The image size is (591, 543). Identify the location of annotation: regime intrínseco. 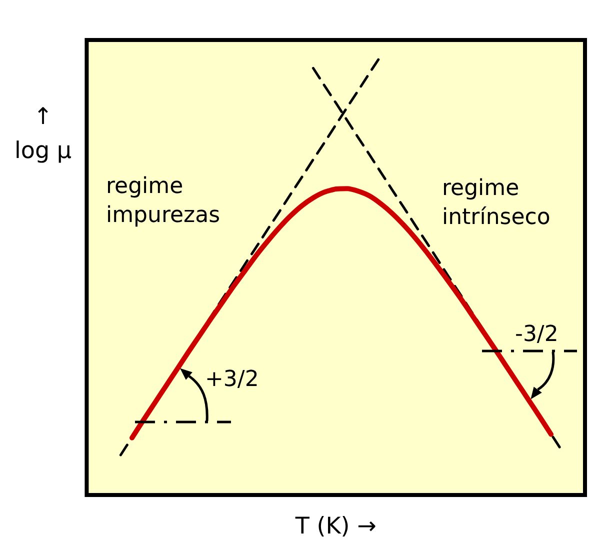
(496, 203).